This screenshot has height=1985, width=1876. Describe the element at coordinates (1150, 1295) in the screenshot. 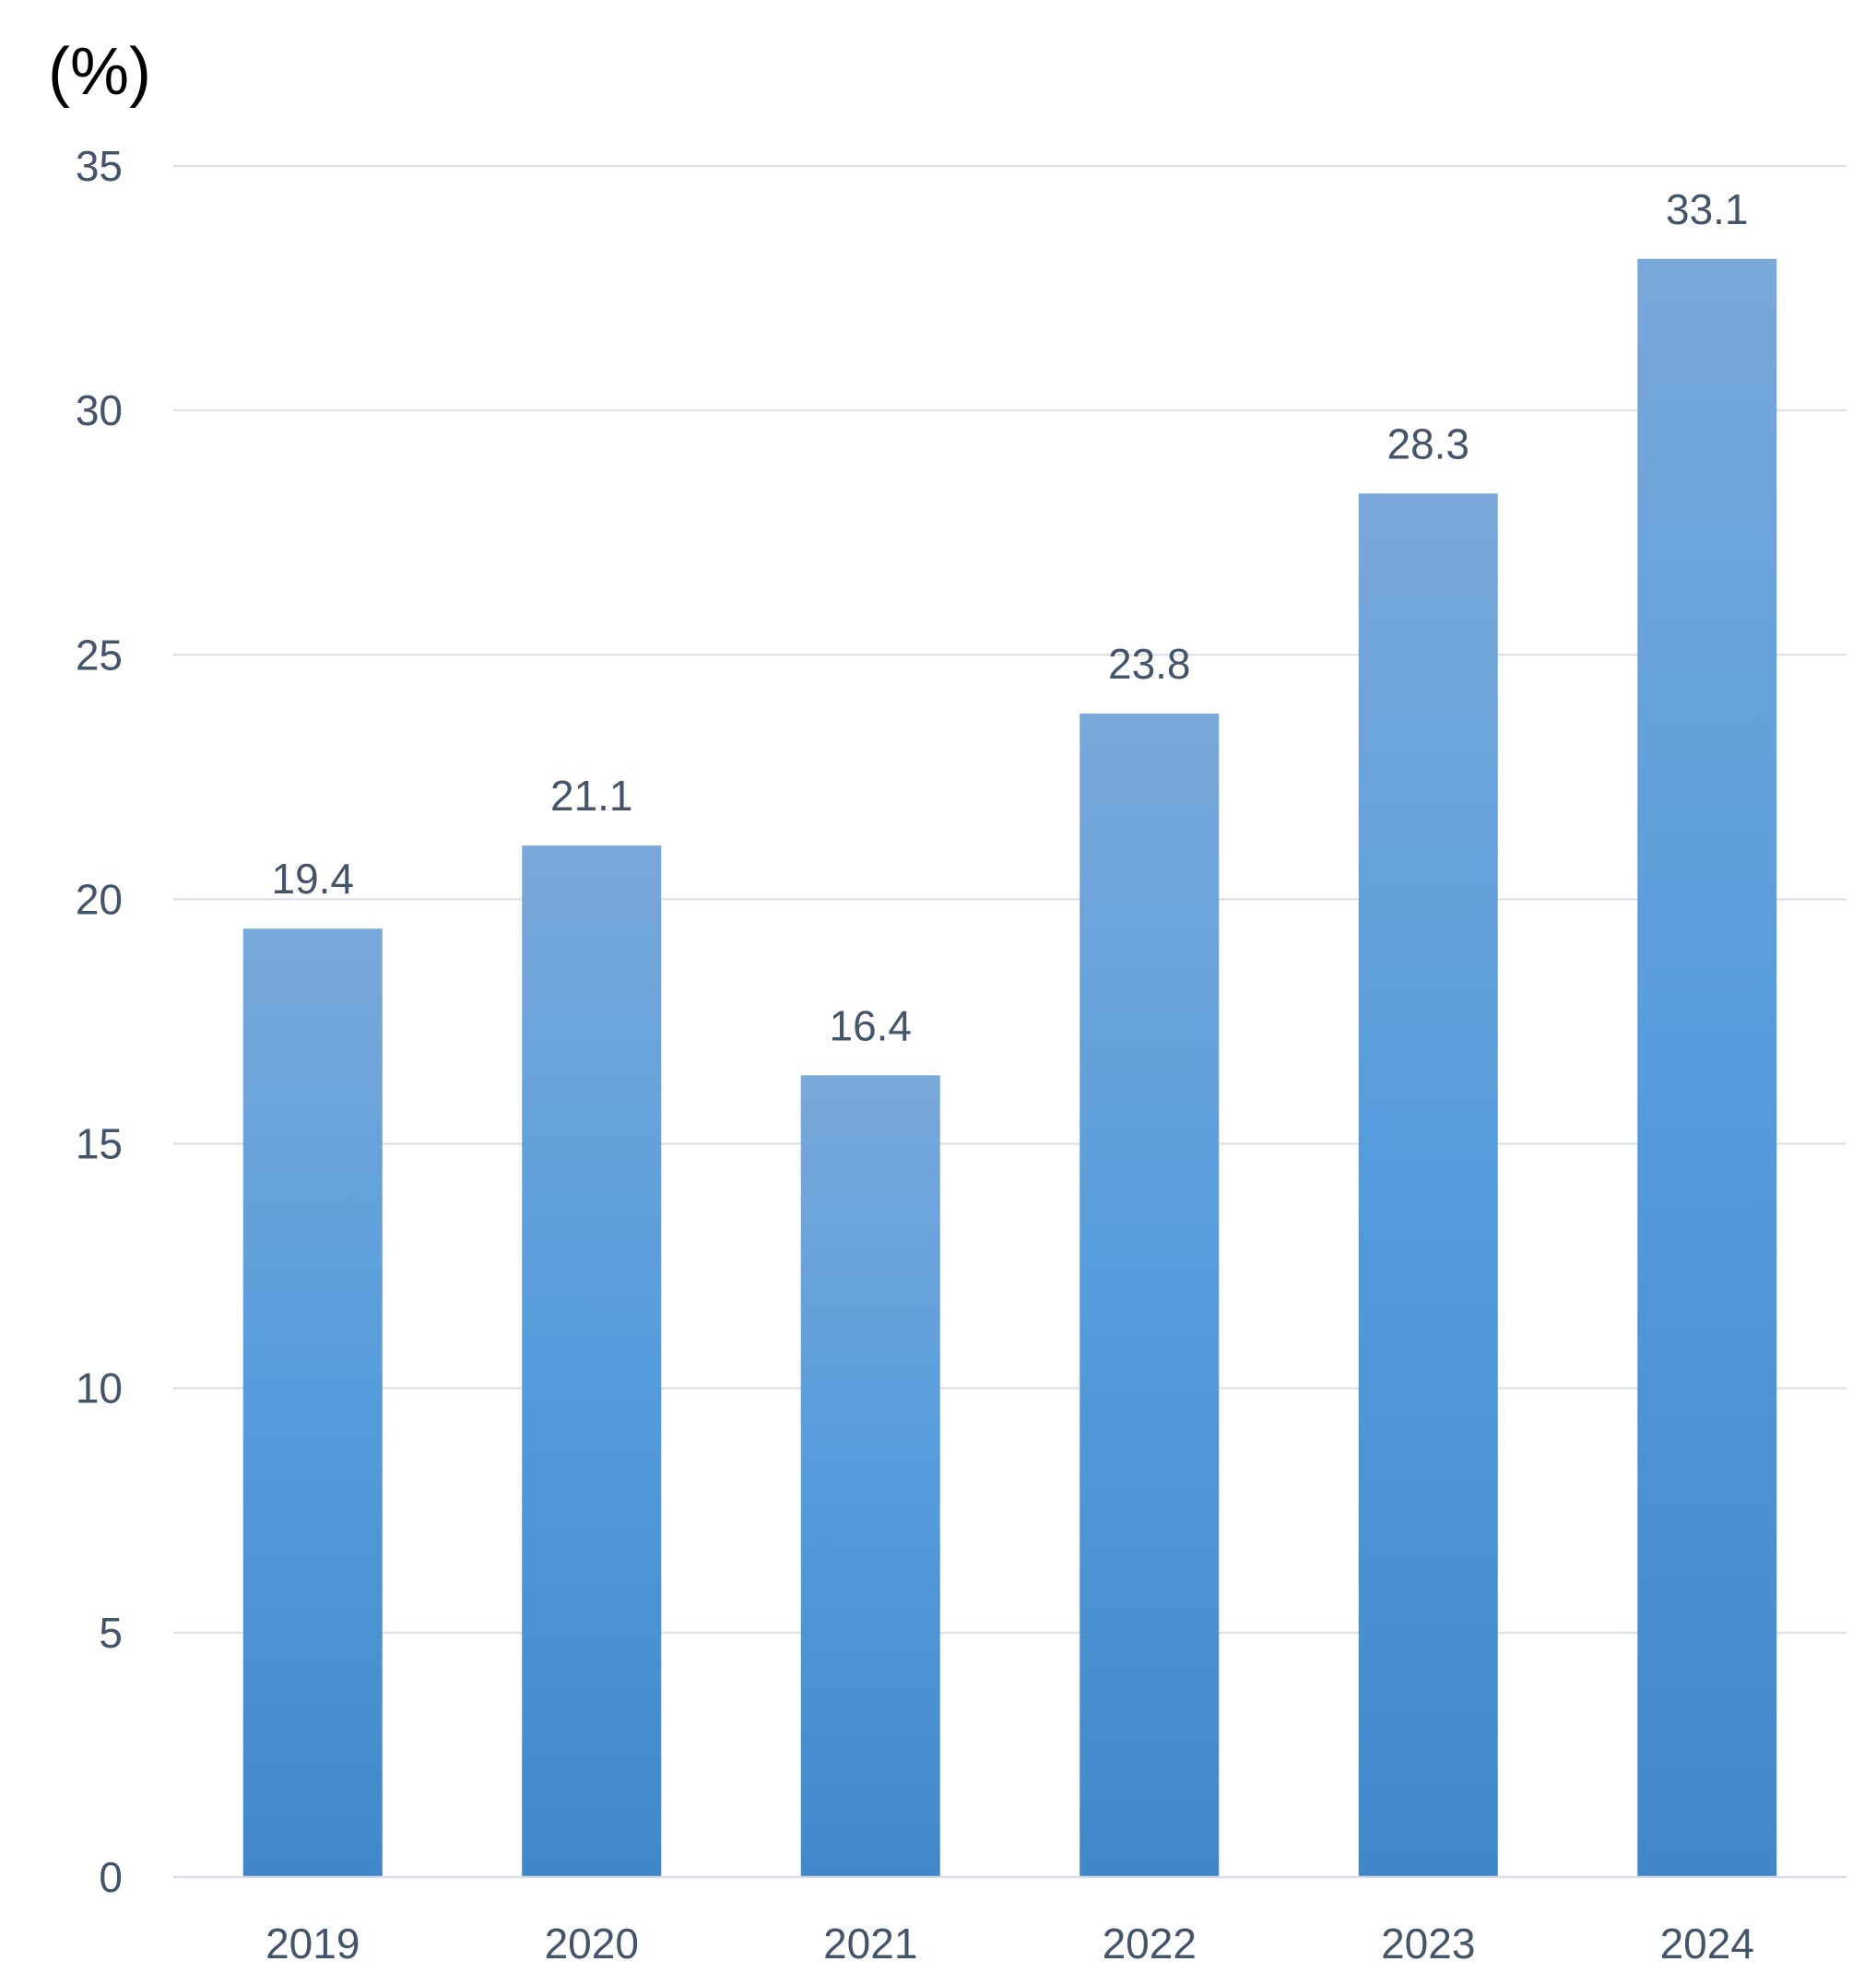

I see `bar-2022` at that location.